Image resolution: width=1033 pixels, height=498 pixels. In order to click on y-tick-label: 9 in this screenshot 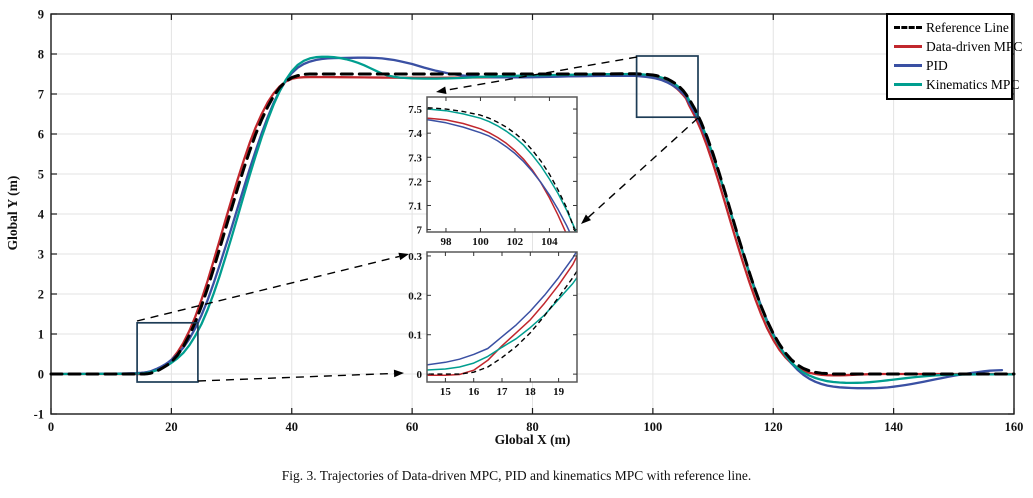, I will do `click(41, 15)`.